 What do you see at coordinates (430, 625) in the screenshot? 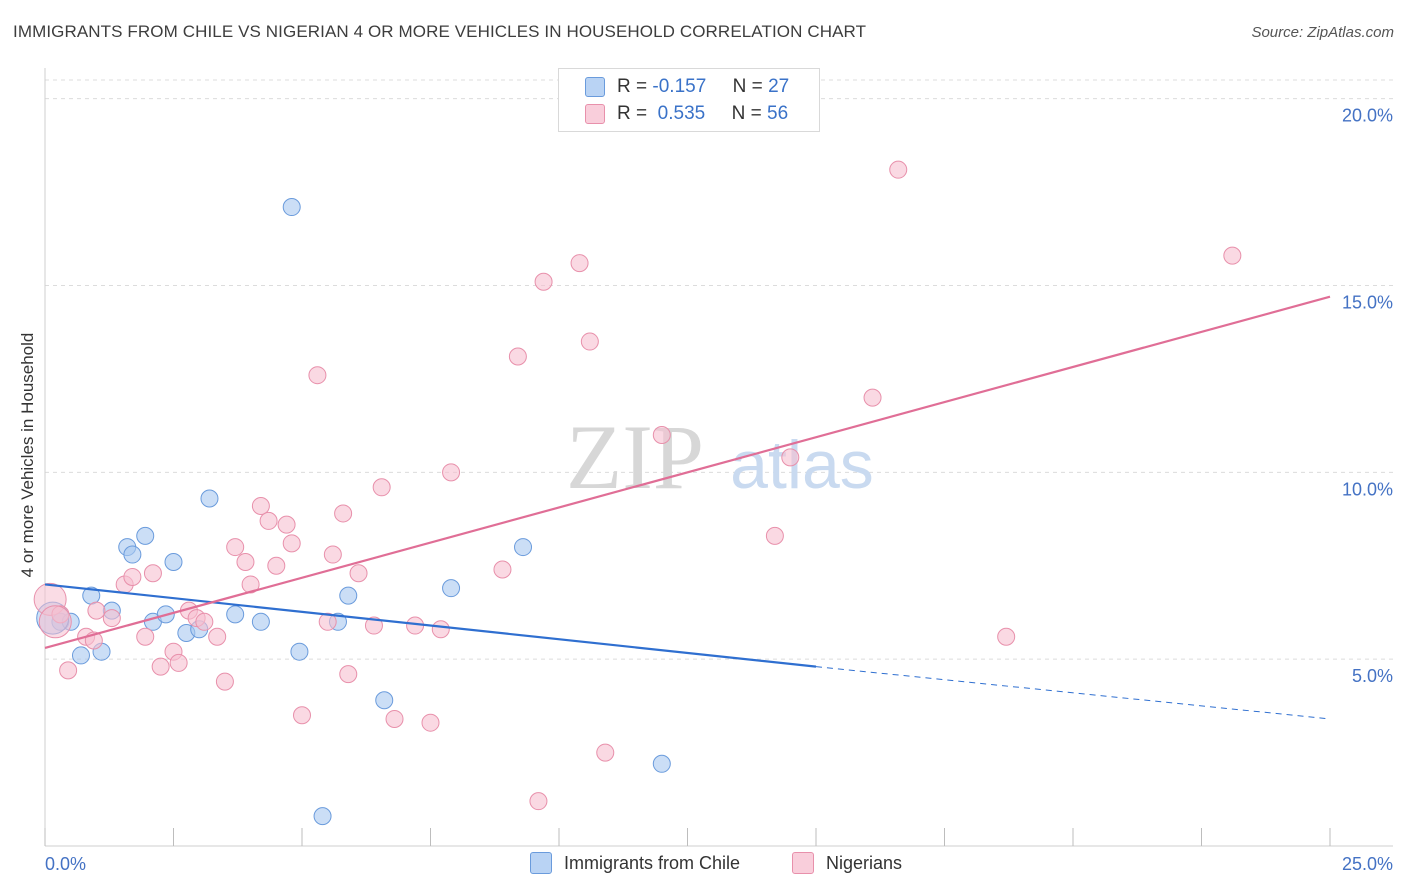
I see `chile-trend-line` at bounding box center [430, 625].